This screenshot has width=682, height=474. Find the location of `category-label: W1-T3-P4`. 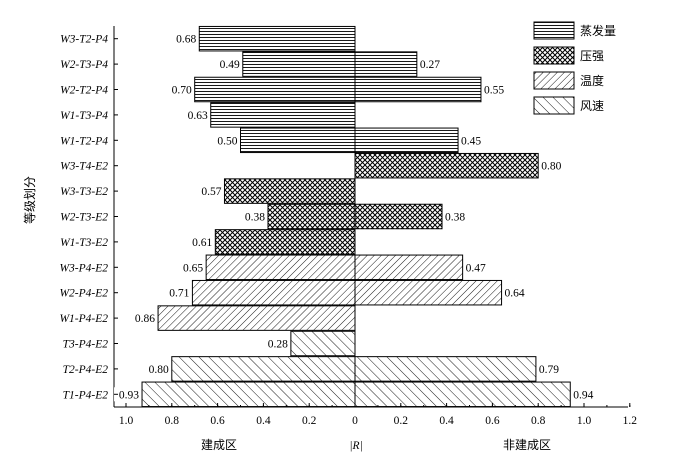

category-label: W1-T3-P4 is located at coordinates (84, 116).